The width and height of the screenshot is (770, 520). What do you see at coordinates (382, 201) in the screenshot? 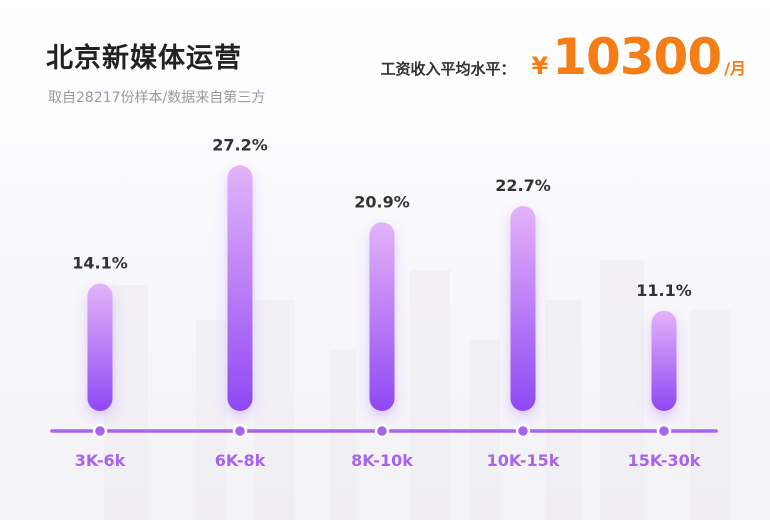
I see `data-label: 20.9%` at bounding box center [382, 201].